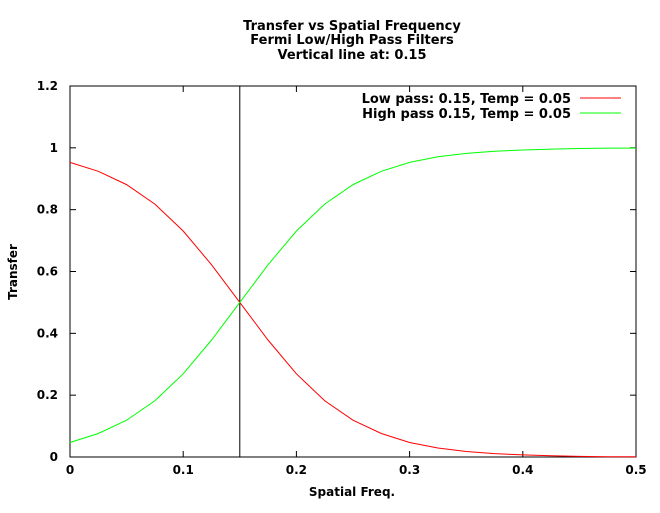 The image size is (660, 513). Describe the element at coordinates (47, 210) in the screenshot. I see `y-tick-label: 0.8` at that location.